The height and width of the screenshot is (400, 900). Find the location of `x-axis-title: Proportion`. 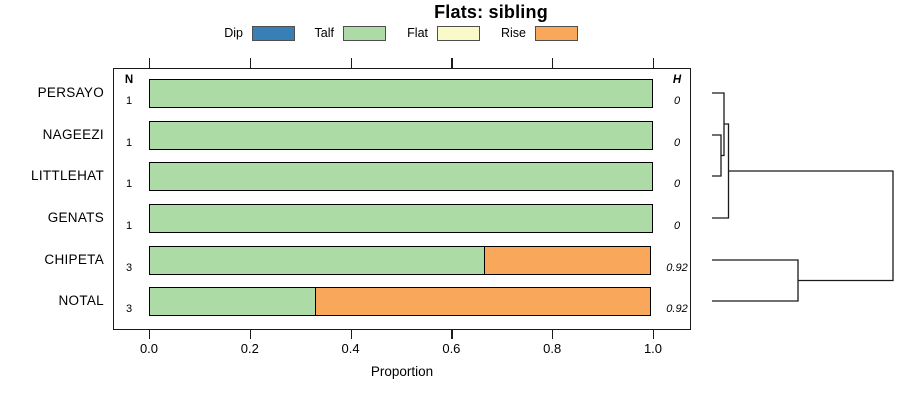

x-axis-title: Proportion is located at coordinates (402, 371).